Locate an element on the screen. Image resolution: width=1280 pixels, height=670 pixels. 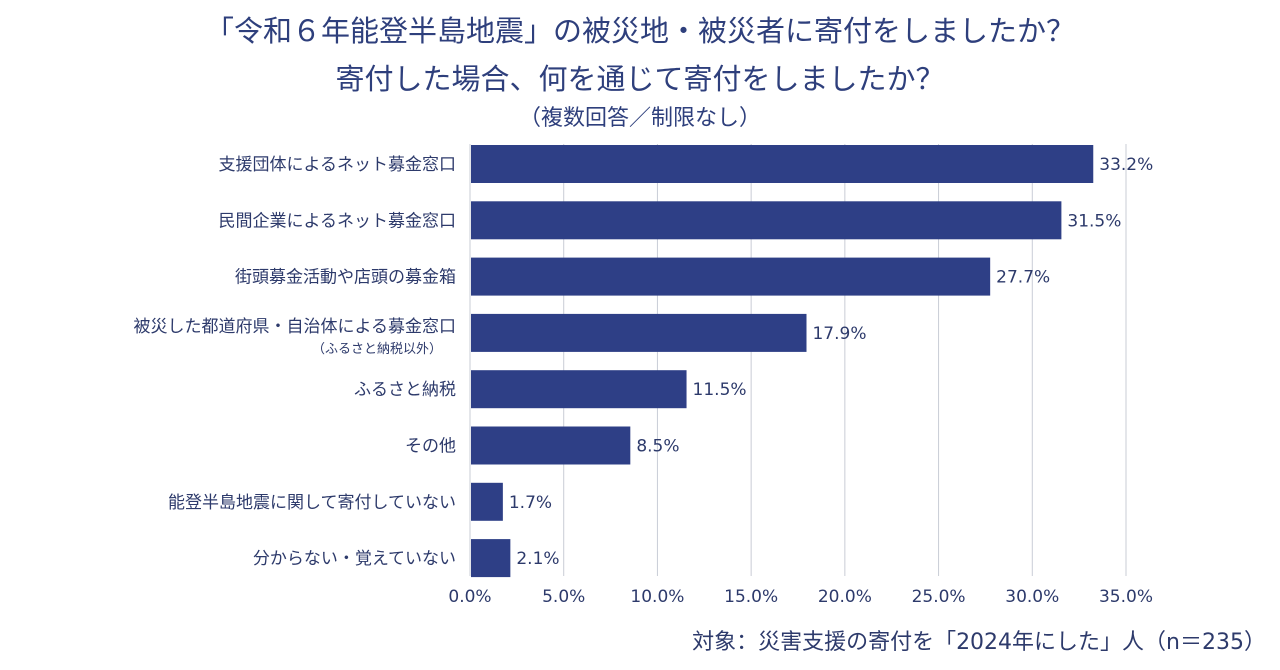
category-label: 街頭募金活動や店頭の募金箱 is located at coordinates (345, 278).